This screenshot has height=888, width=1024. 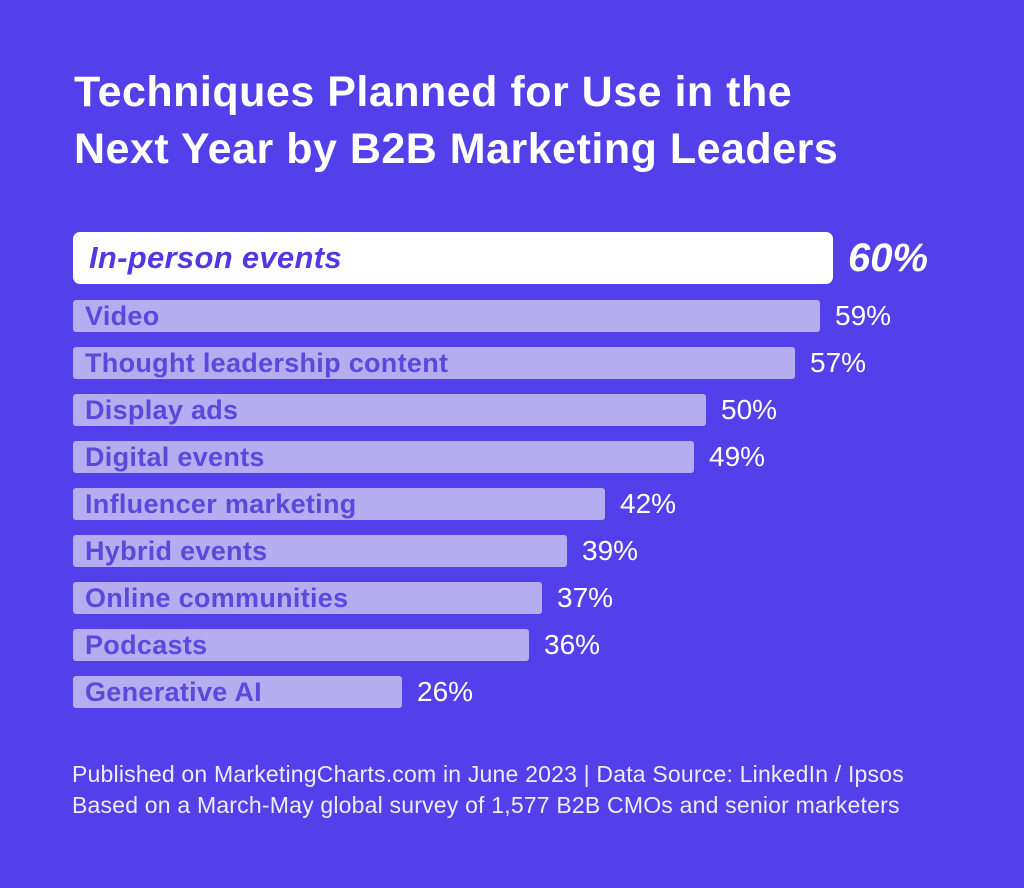 I want to click on bar-row: Thought leadership content 57%, so click(x=469, y=363).